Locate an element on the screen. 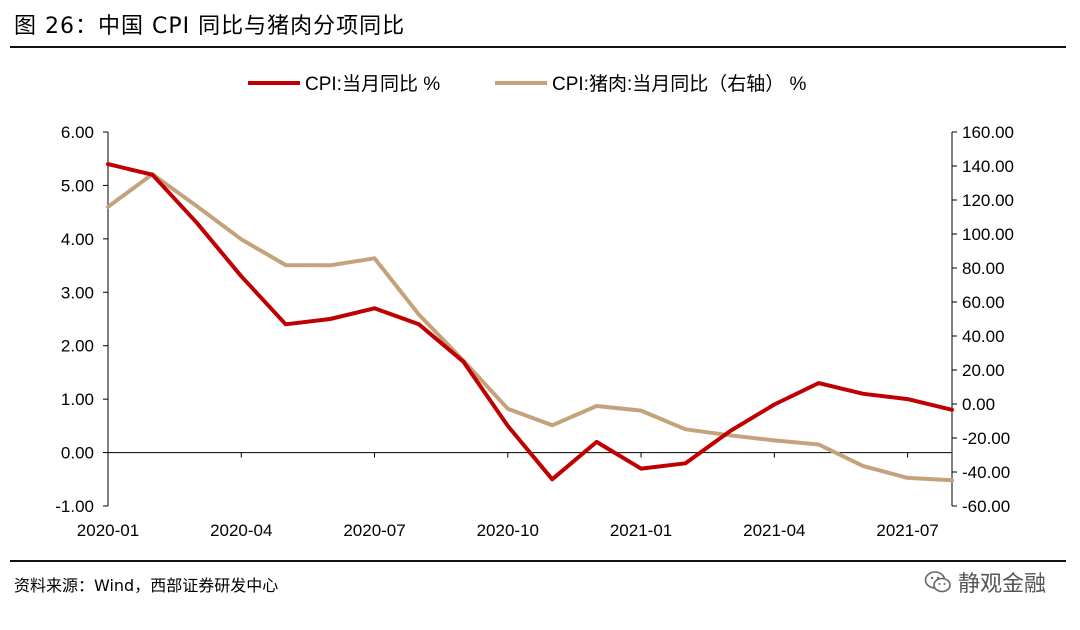 The width and height of the screenshot is (1080, 630). x-axis-tick-label: 2021-07 is located at coordinates (907, 530).